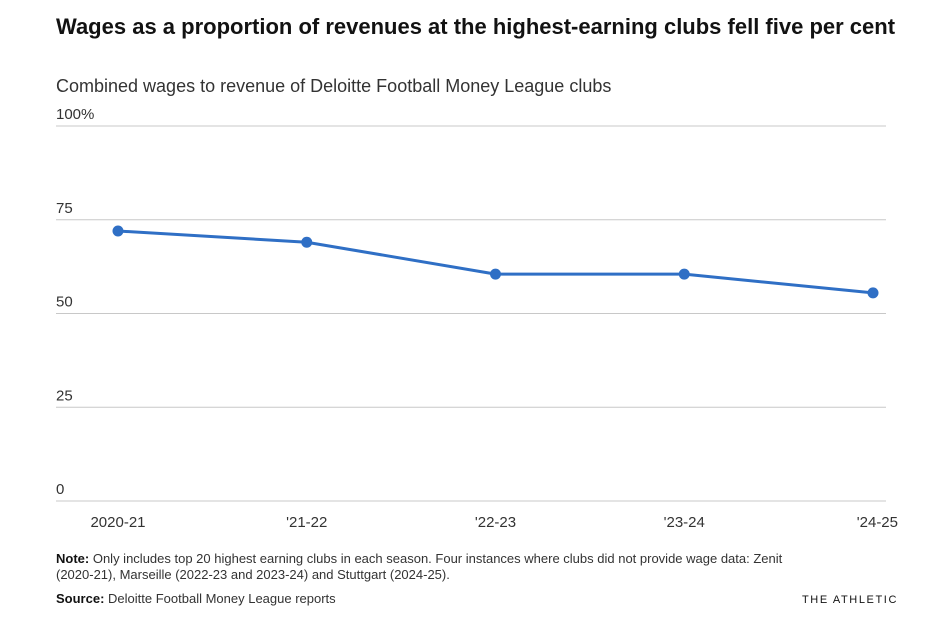  What do you see at coordinates (117, 522) in the screenshot?
I see `x-tick-label: 2020-21` at bounding box center [117, 522].